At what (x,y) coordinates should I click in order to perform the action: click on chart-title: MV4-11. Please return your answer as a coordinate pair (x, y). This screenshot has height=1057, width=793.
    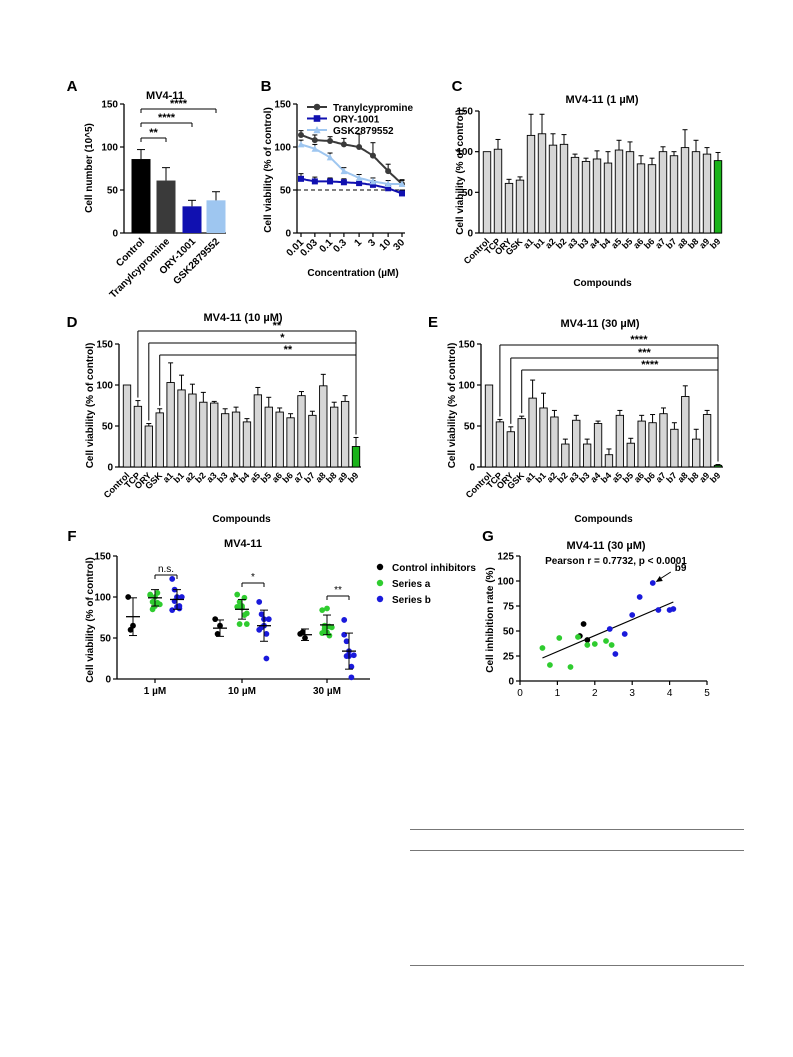
    Looking at the image, I should click on (165, 96).